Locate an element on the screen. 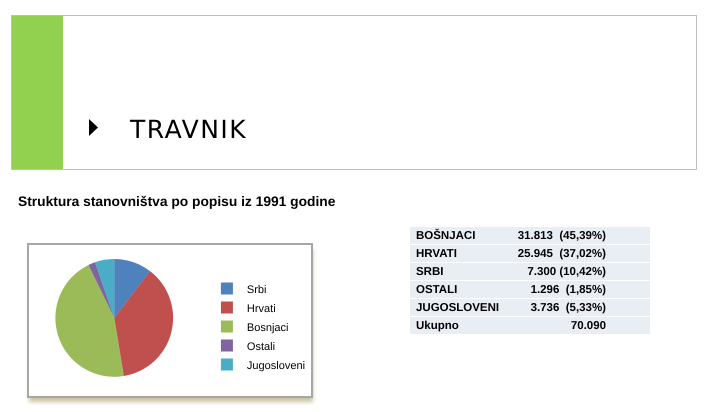 The width and height of the screenshot is (710, 412). legend-label: Bosnjaci is located at coordinates (267, 328).